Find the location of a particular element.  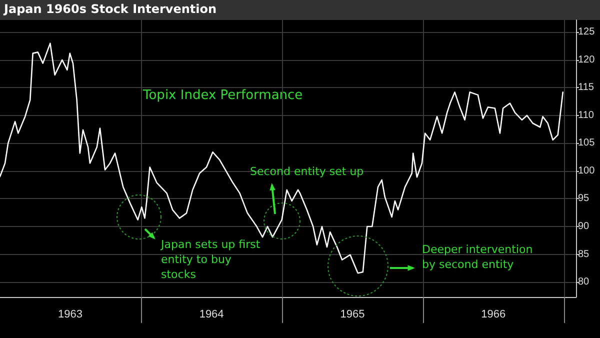

y-tick-label: 80 is located at coordinates (584, 282).